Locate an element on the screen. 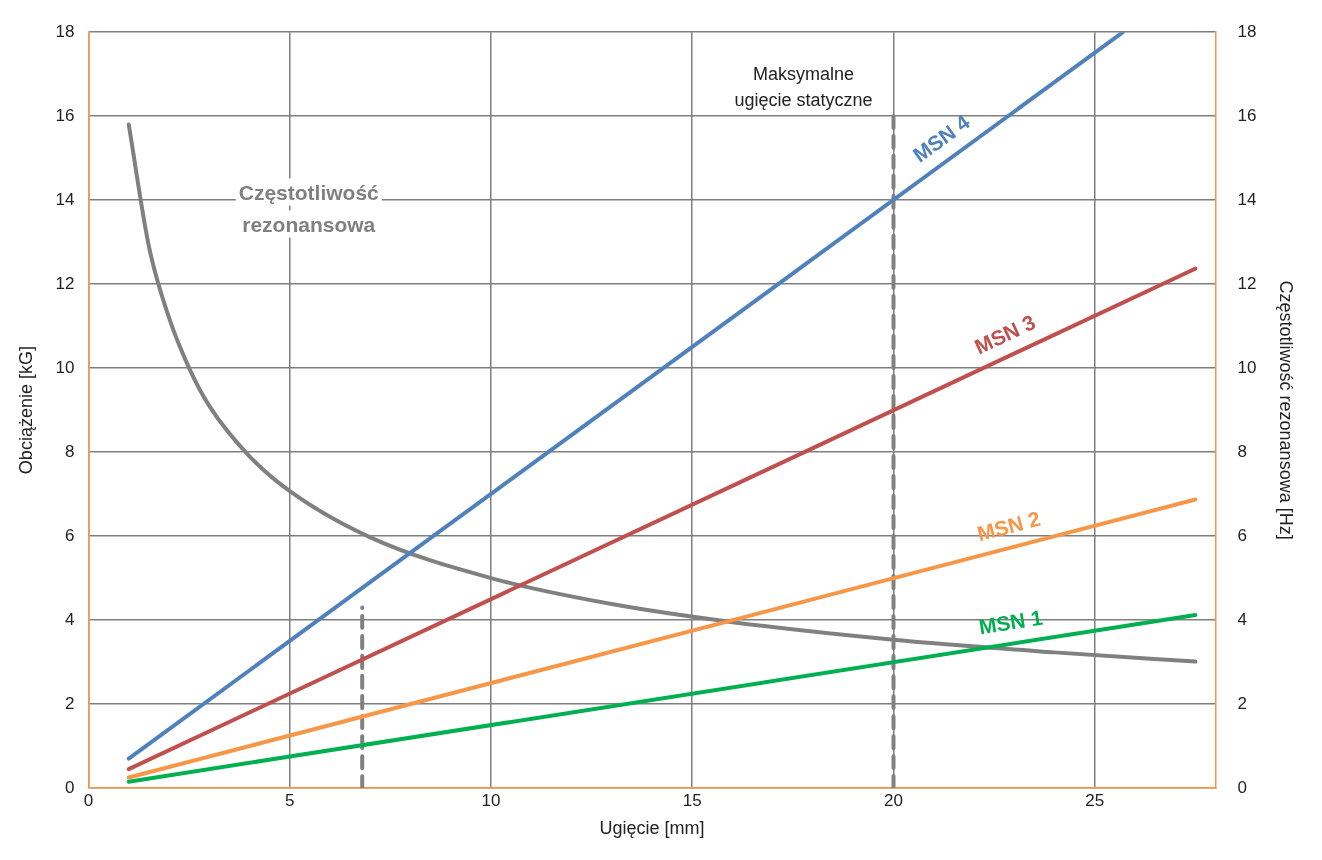 The width and height of the screenshot is (1322, 860). x-tick-label: 0 is located at coordinates (88, 800).